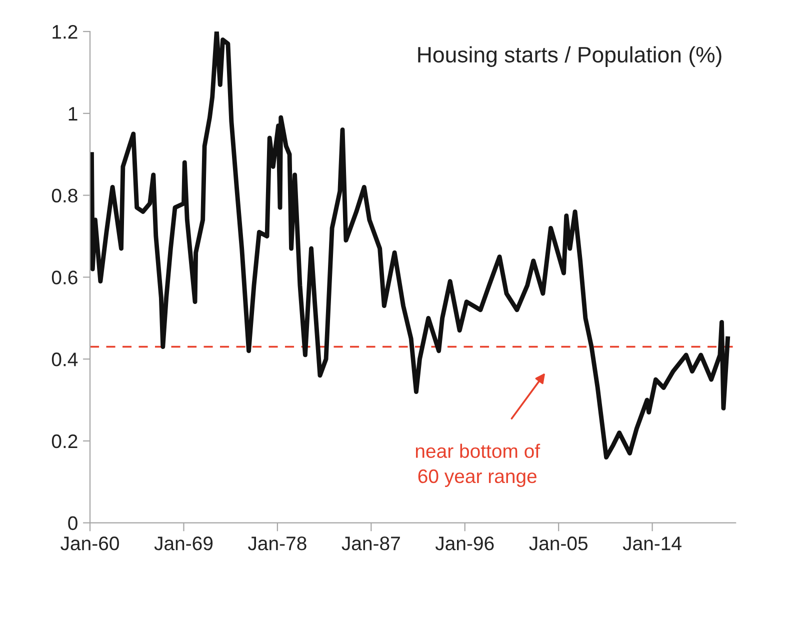 Image resolution: width=800 pixels, height=618 pixels. Describe the element at coordinates (371, 543) in the screenshot. I see `x-tick-label: Jan-87` at that location.